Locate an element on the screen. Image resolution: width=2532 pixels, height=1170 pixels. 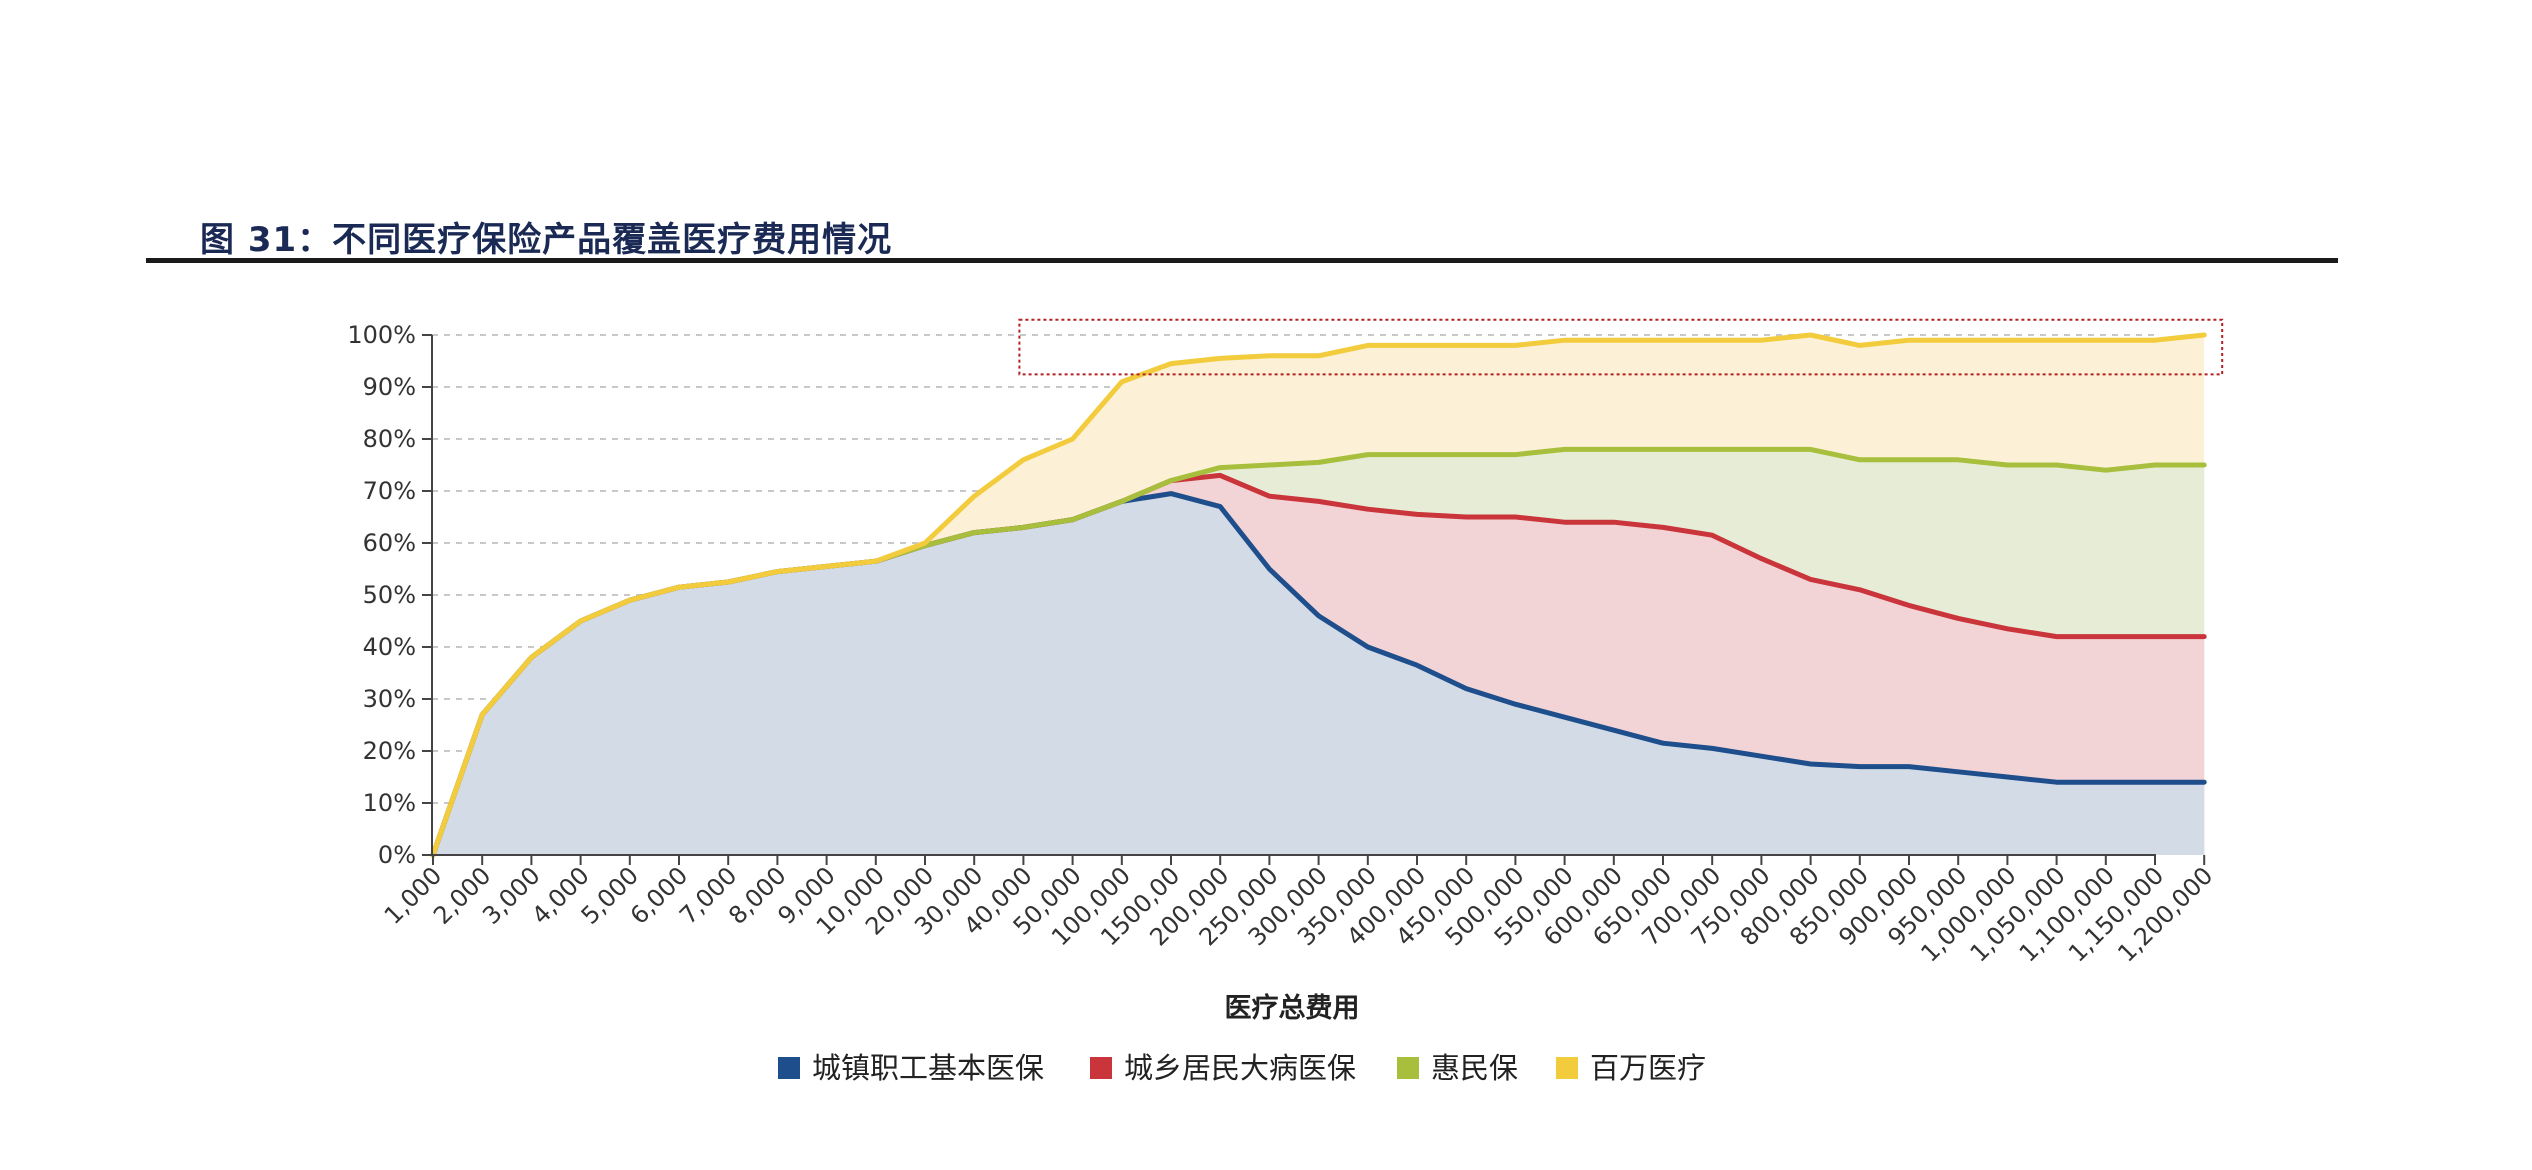
legend-label: 城乡居民大病医保 is located at coordinates (1240, 1068).